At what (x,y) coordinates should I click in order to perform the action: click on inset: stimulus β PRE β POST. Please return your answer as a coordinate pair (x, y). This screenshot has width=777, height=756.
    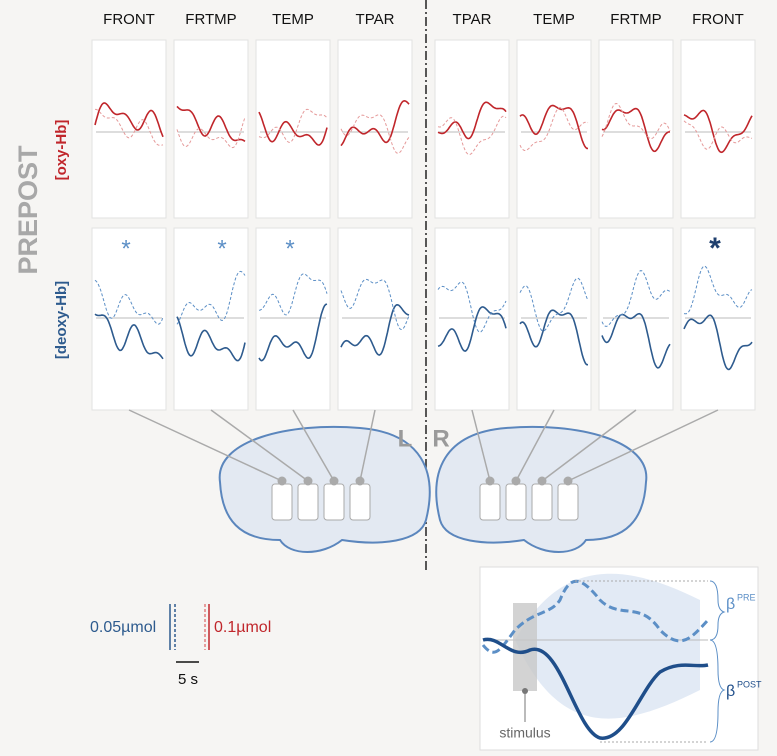
    Looking at the image, I should click on (620, 658).